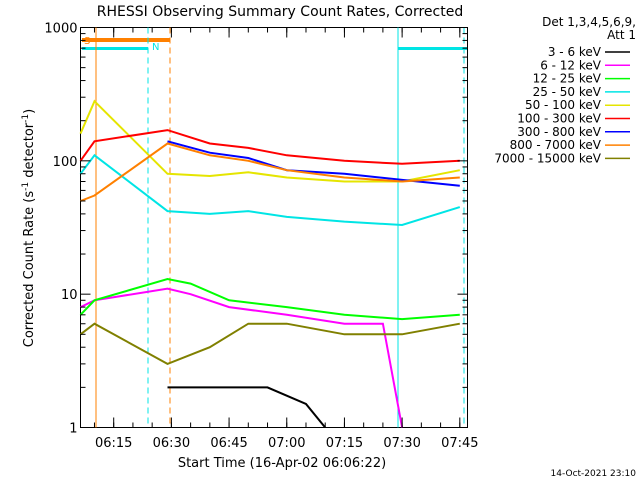 The height and width of the screenshot is (480, 640). I want to click on y-tick-label: 1000, so click(60, 29).